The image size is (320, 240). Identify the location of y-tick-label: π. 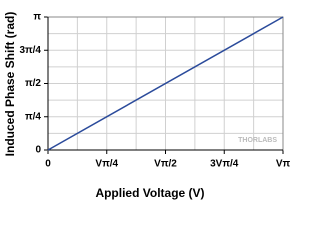
(37, 17).